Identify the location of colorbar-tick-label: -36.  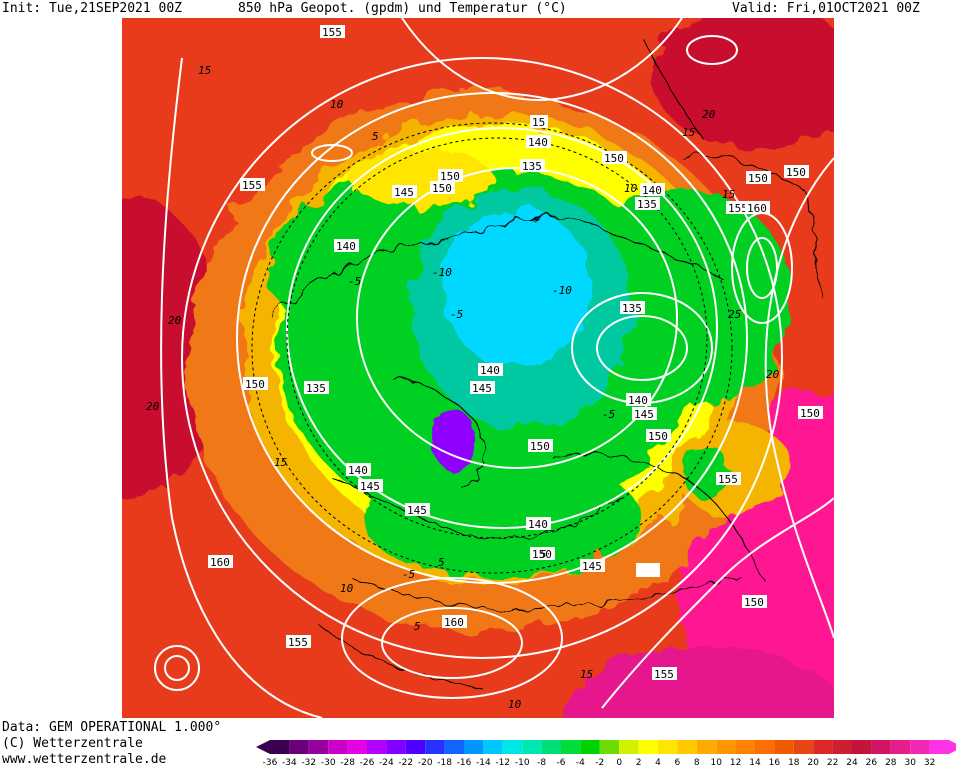
(270, 763).